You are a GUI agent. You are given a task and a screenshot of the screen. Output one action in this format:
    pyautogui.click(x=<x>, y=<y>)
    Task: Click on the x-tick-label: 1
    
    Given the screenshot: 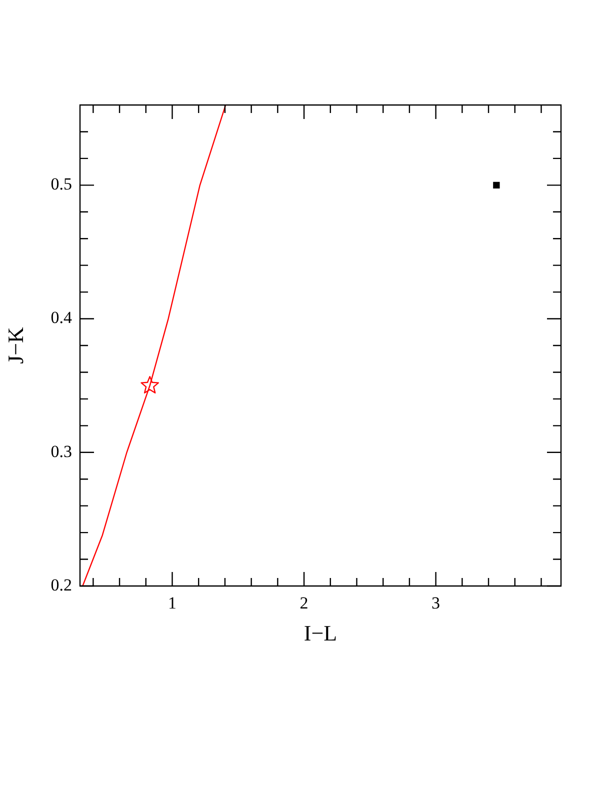 What is the action you would take?
    pyautogui.click(x=172, y=603)
    